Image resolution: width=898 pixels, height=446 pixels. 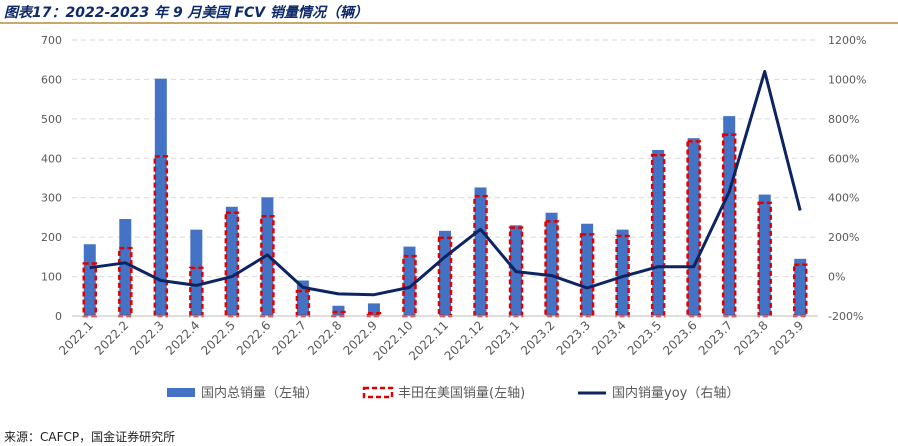 I want to click on x-tick-label: 2022.5, so click(x=218, y=338).